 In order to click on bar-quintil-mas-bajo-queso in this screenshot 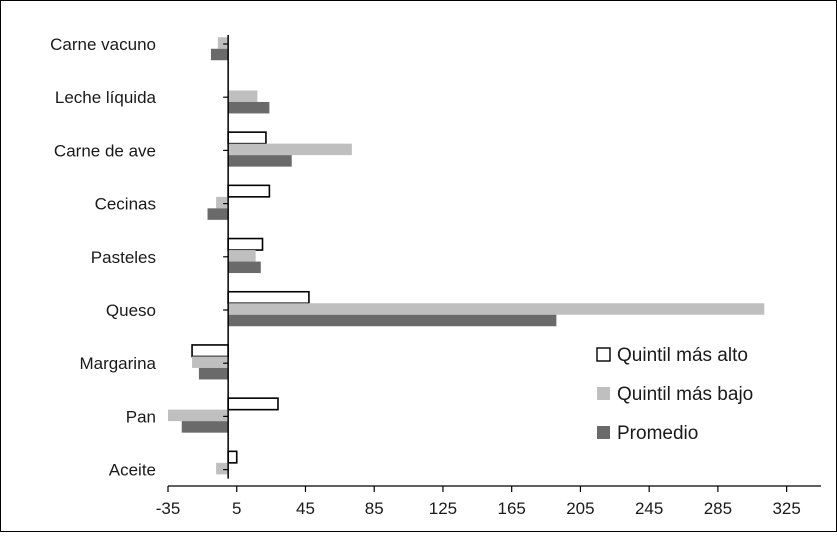, I will do `click(496, 309)`.